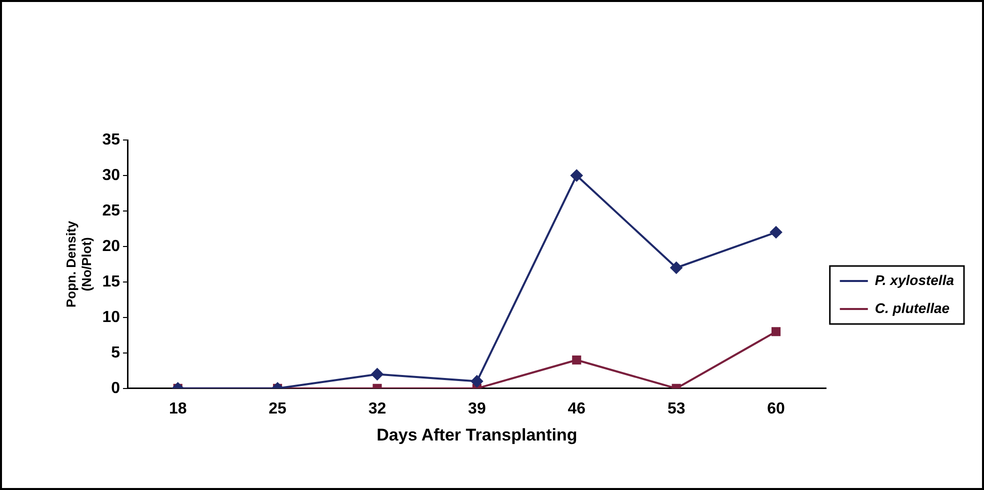 The image size is (984, 490). Describe the element at coordinates (577, 409) in the screenshot. I see `x-tick-label: 46` at that location.